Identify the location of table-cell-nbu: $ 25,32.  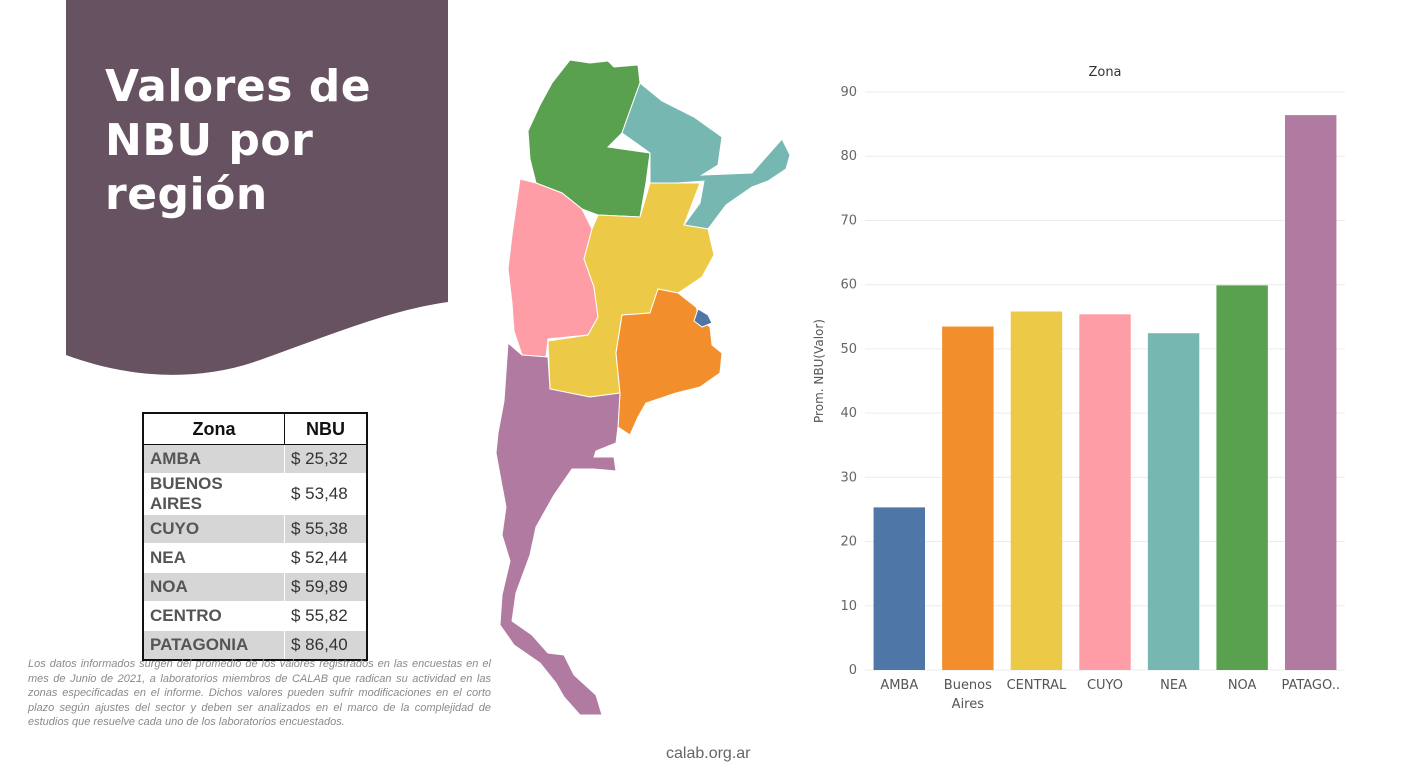
(325, 459).